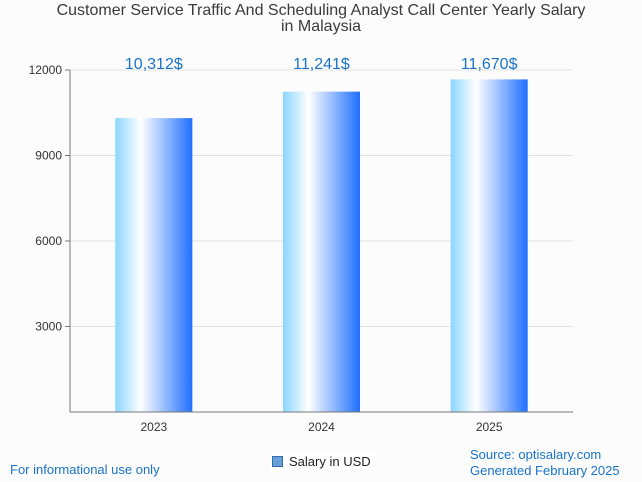 The width and height of the screenshot is (642, 482). I want to click on bar-2024, so click(321, 251).